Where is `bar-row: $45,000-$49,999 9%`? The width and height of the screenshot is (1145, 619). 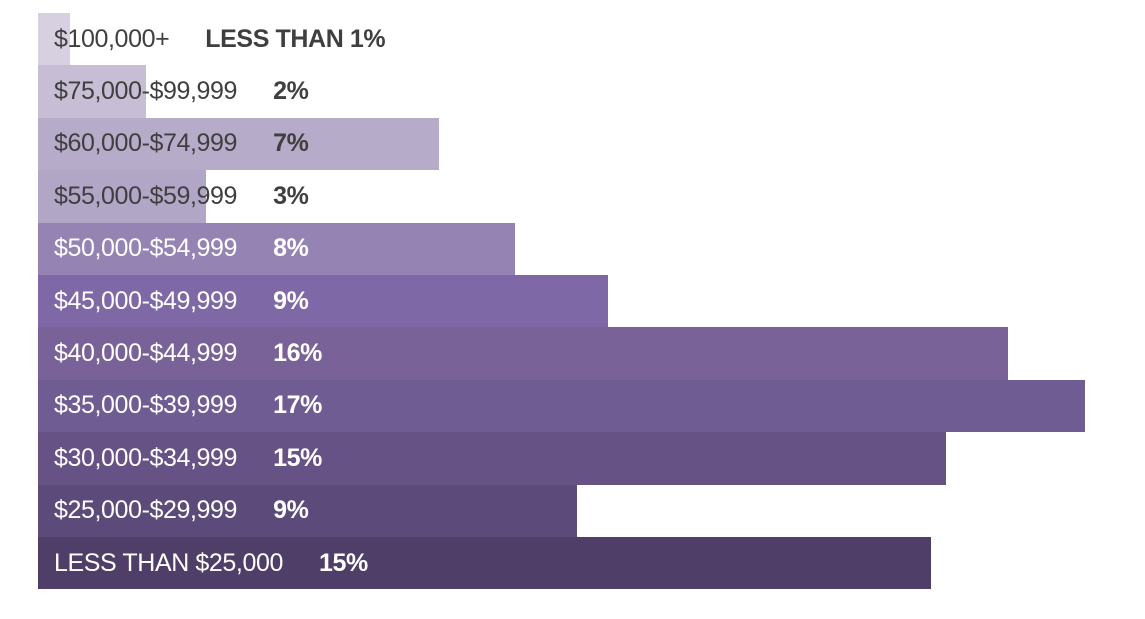
bar-row: $45,000-$49,999 9% is located at coordinates (591, 301).